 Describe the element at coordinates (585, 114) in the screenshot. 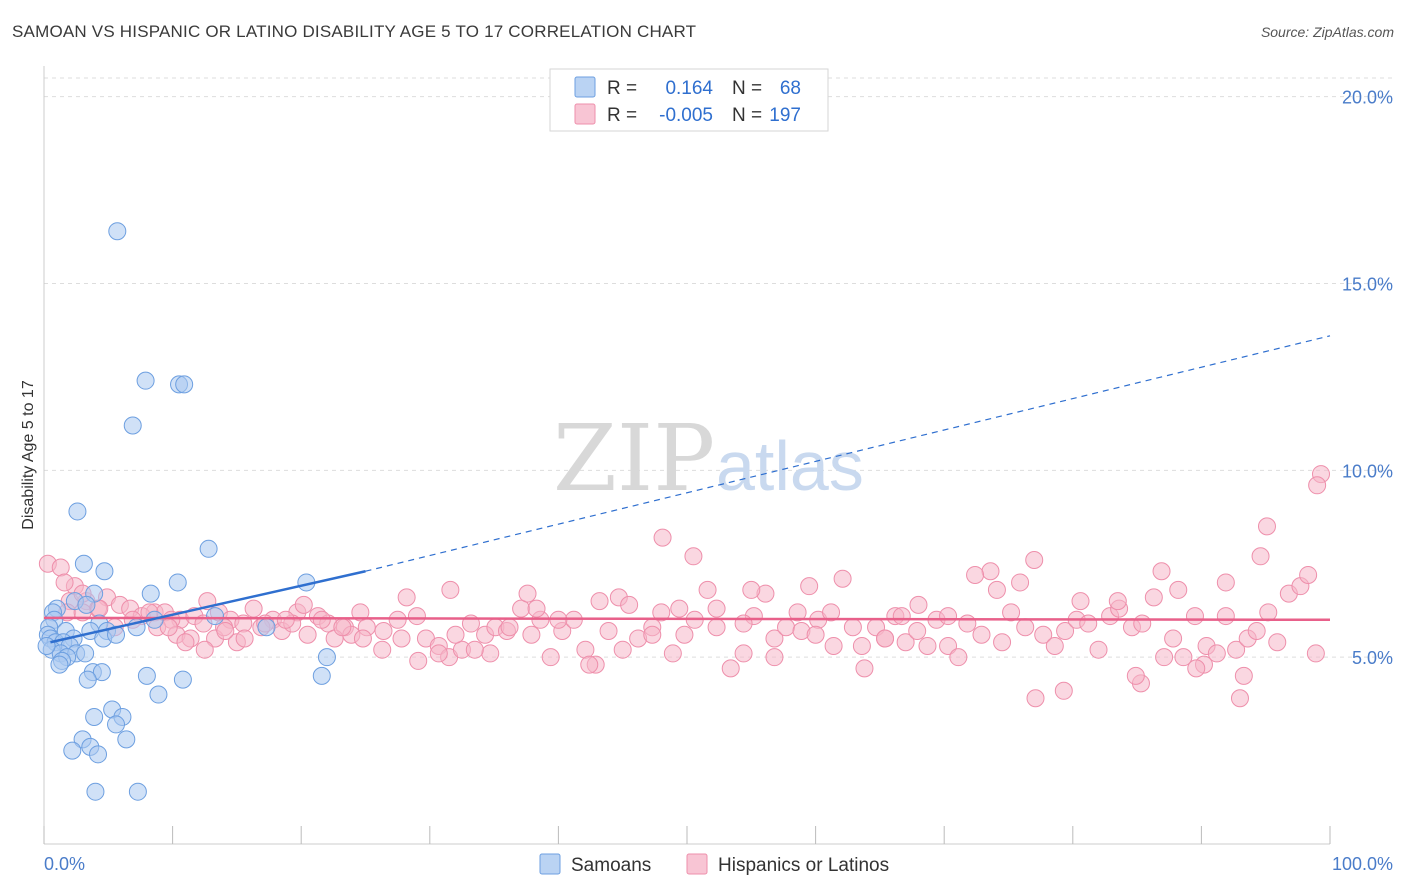

I see `legend-swatch-hispanics` at that location.